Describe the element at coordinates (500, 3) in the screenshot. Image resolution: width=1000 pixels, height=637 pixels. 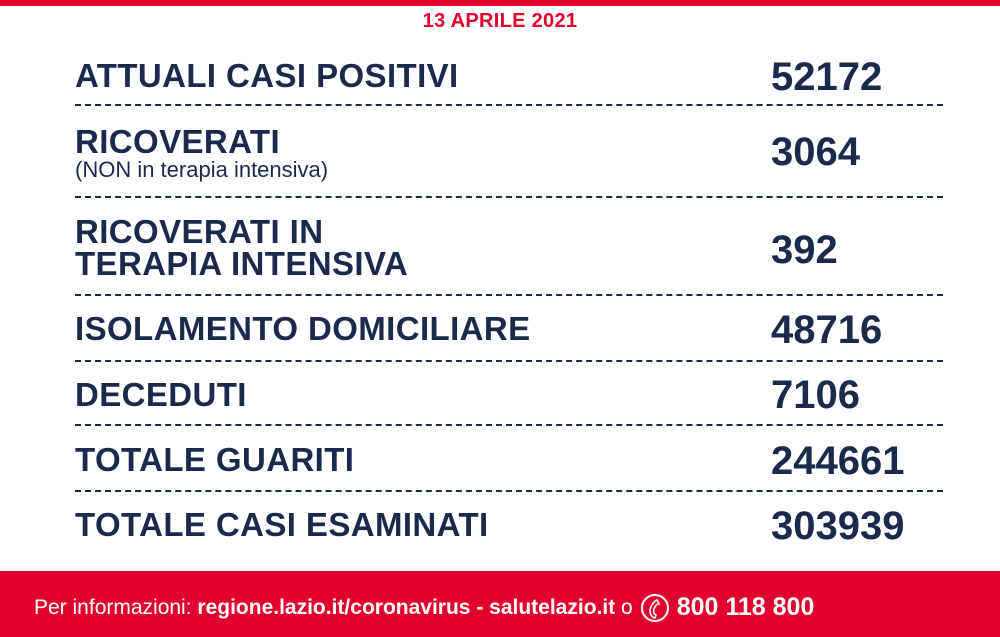
I see `top-accent-bar` at that location.